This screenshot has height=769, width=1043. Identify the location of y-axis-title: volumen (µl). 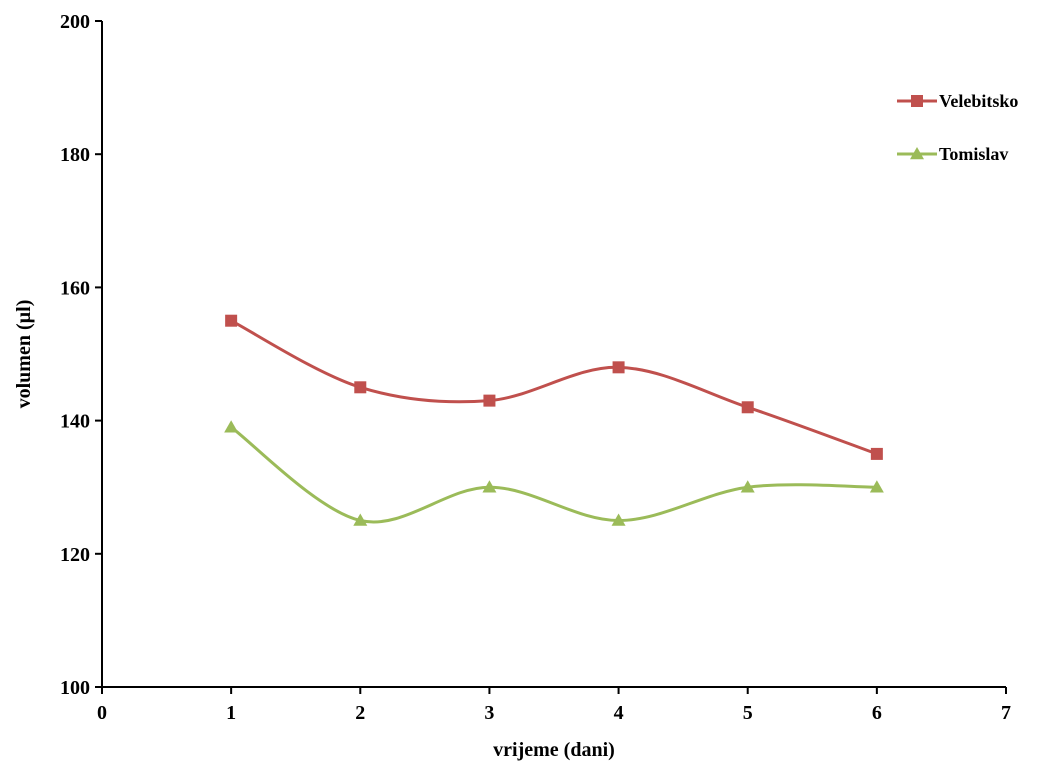
(24, 354).